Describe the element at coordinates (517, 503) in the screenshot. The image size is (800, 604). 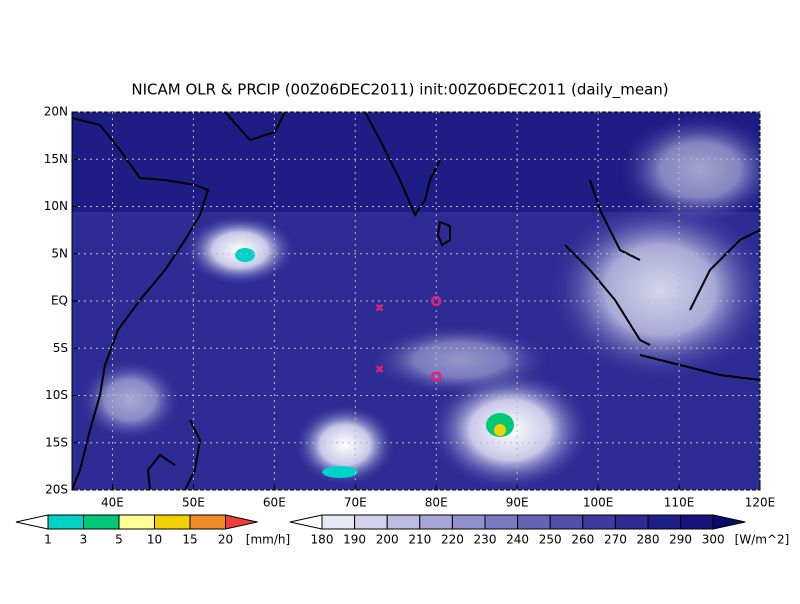
I see `x-tick-label: 90E` at that location.